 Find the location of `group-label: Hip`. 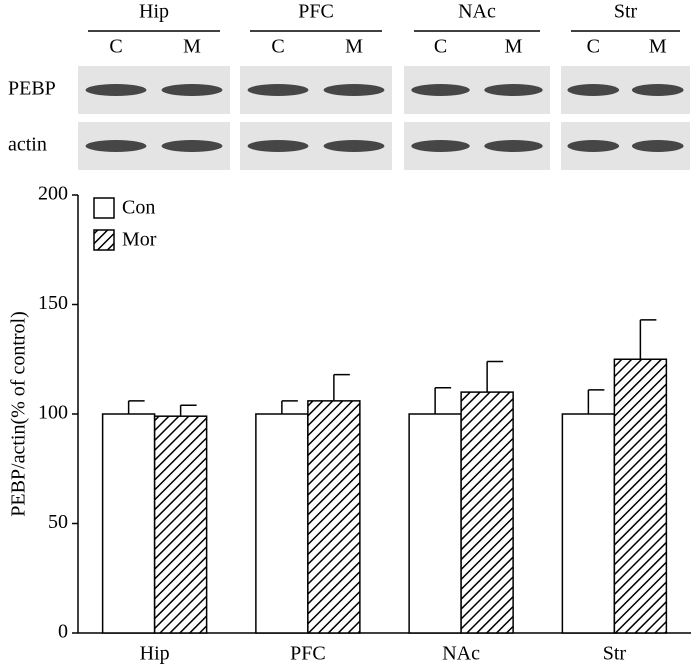

group-label: Hip is located at coordinates (154, 12).